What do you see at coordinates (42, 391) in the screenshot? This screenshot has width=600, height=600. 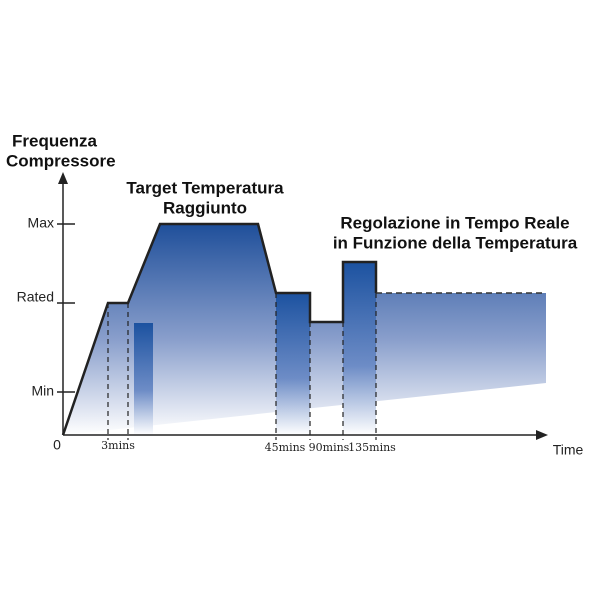 I see `y-label: Min` at bounding box center [42, 391].